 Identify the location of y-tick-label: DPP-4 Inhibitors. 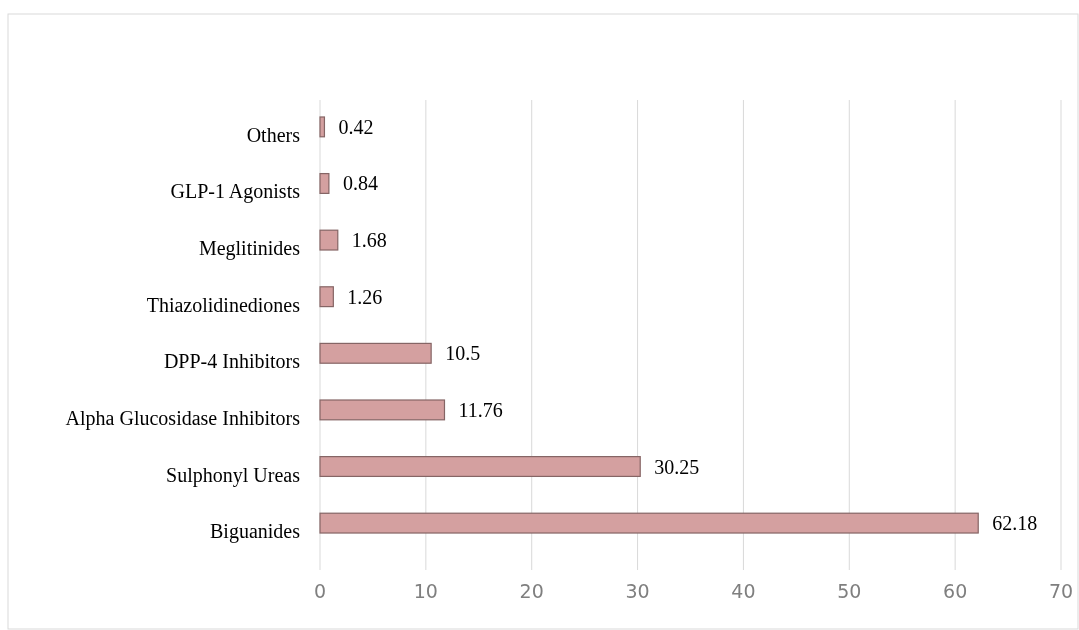
(232, 361).